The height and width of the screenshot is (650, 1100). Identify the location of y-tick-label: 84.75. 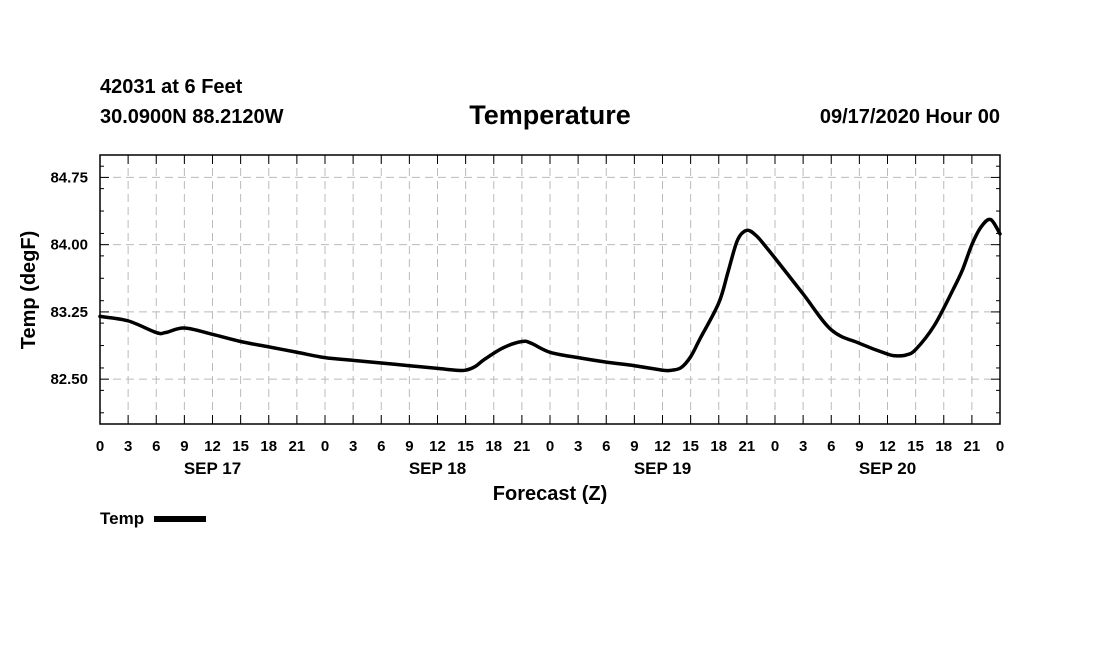
(69, 177).